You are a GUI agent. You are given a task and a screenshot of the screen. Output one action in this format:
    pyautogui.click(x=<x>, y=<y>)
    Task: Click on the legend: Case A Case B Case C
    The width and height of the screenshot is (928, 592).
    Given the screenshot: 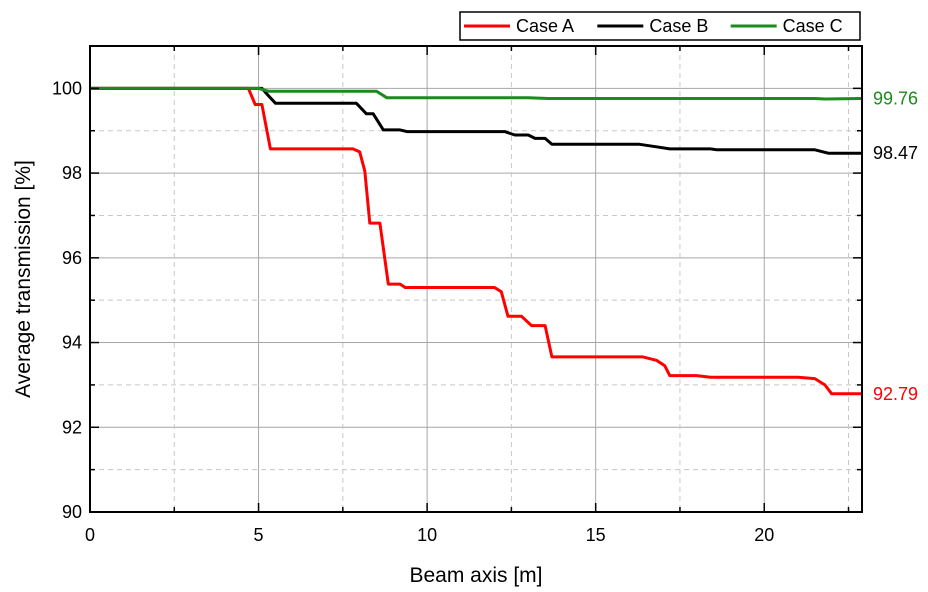 What is the action you would take?
    pyautogui.click(x=660, y=26)
    